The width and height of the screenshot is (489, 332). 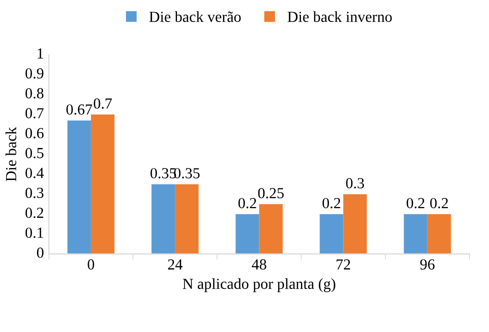 I want to click on x-axis-title: N aplicado por planta (g), so click(x=259, y=285).